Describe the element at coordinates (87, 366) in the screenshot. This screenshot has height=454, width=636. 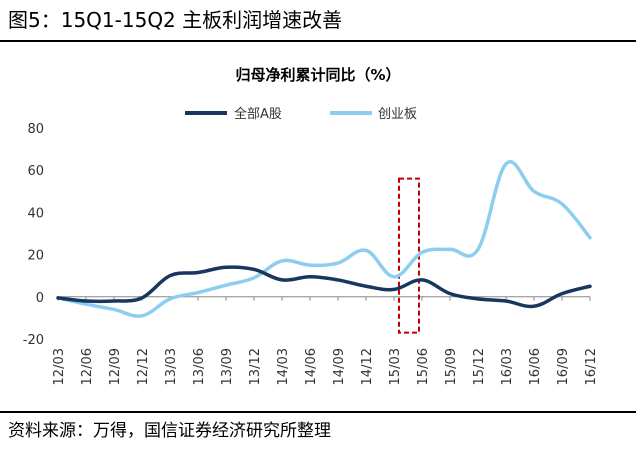
I see `x-tick-label-12-06: 12/06` at that location.